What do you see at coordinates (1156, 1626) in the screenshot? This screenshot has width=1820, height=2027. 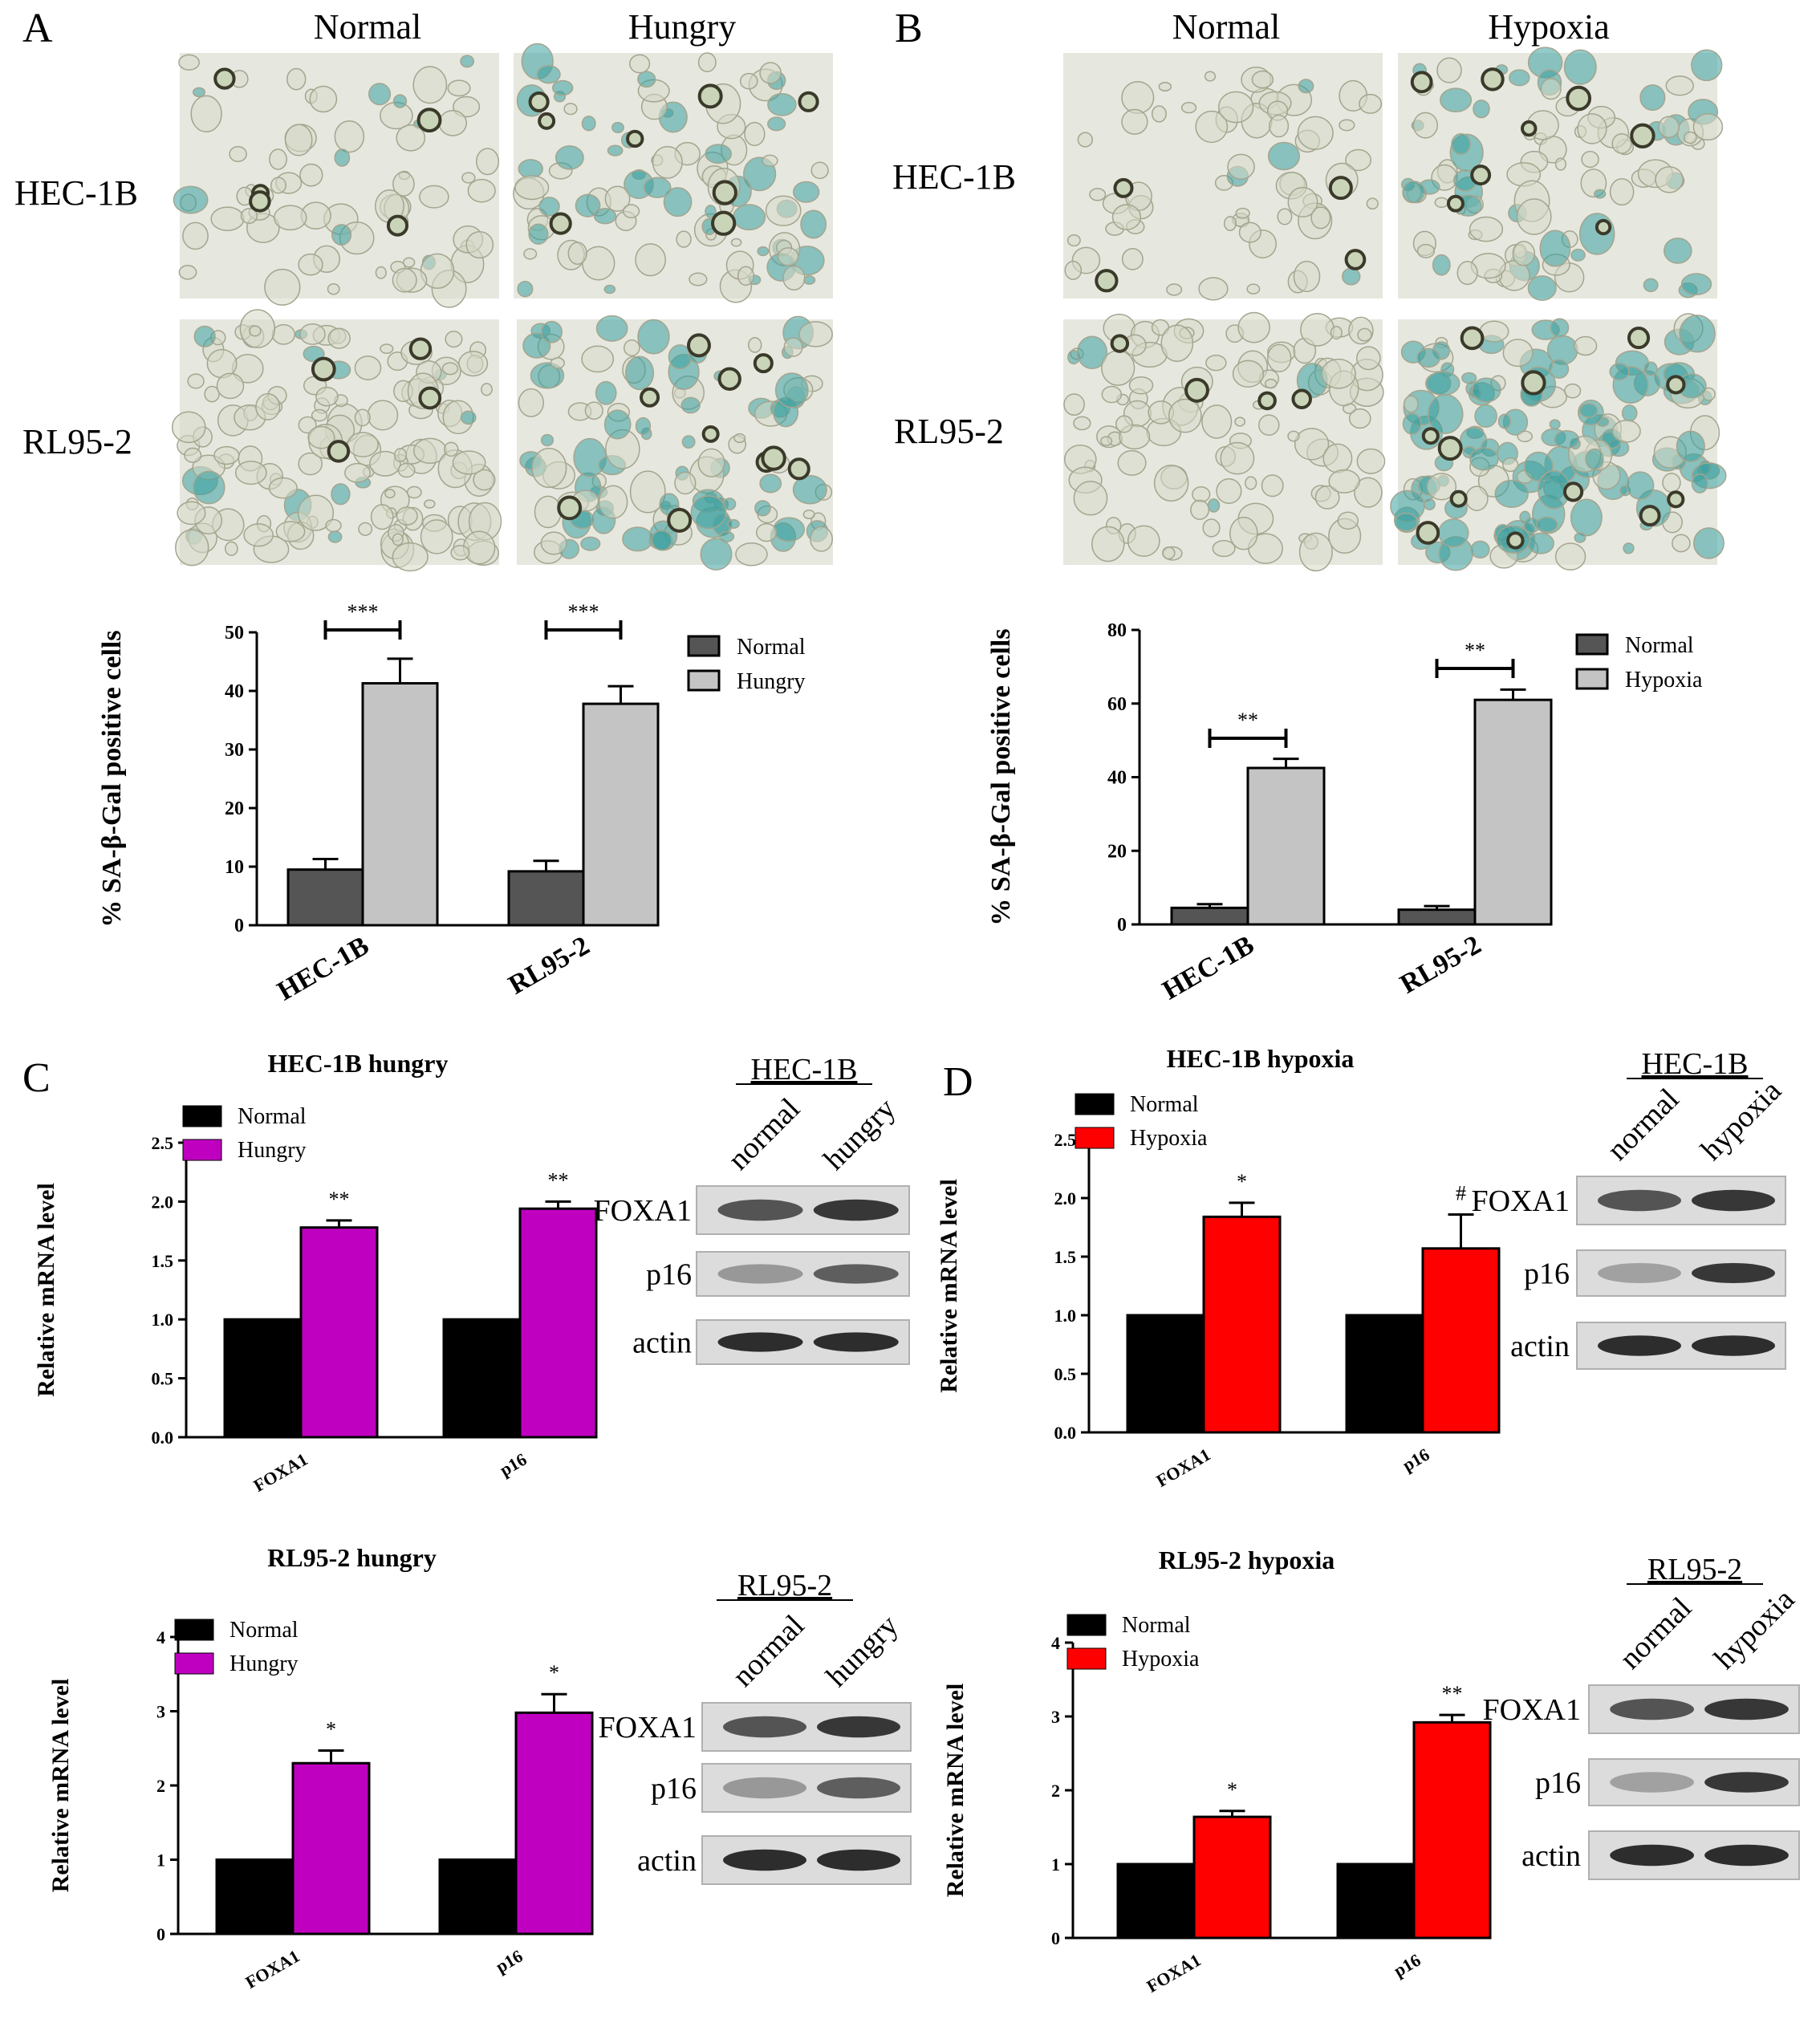 I see `legend-label: Normal` at bounding box center [1156, 1626].